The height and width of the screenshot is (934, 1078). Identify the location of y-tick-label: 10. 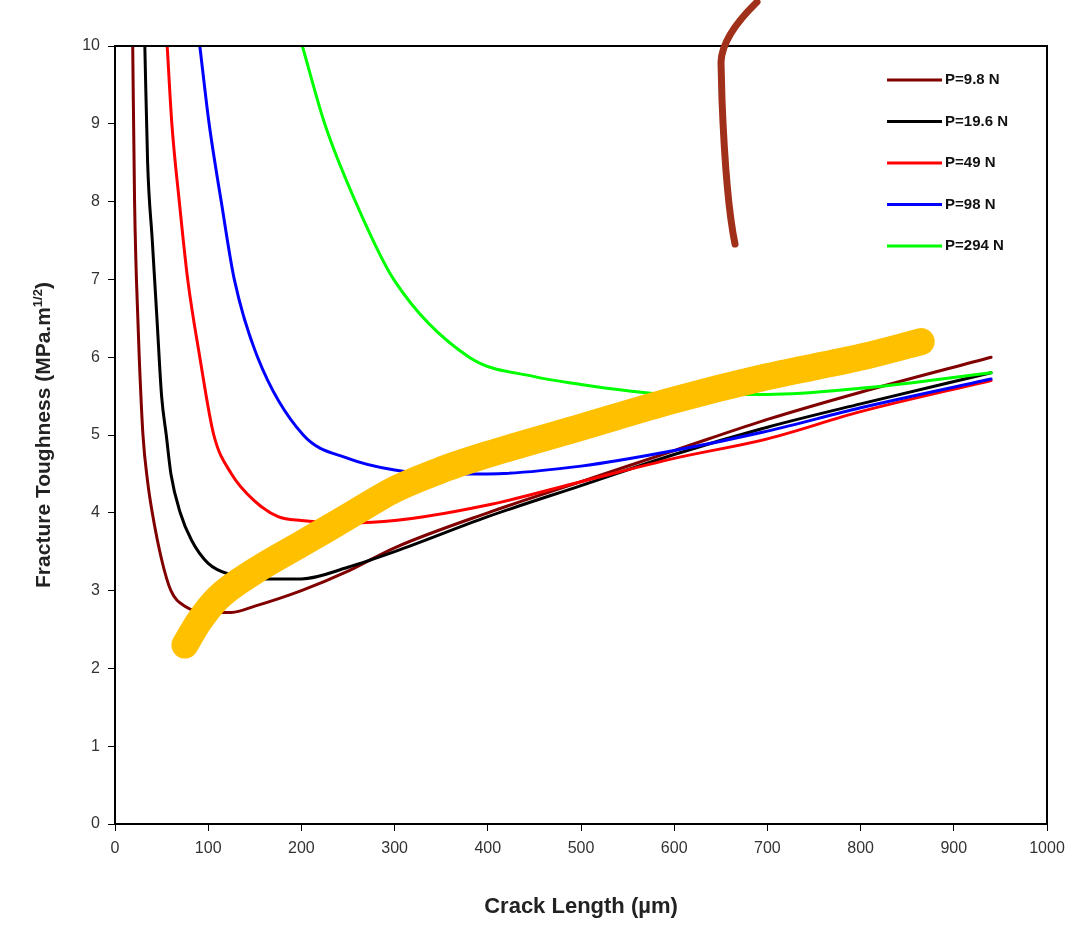
(91, 45).